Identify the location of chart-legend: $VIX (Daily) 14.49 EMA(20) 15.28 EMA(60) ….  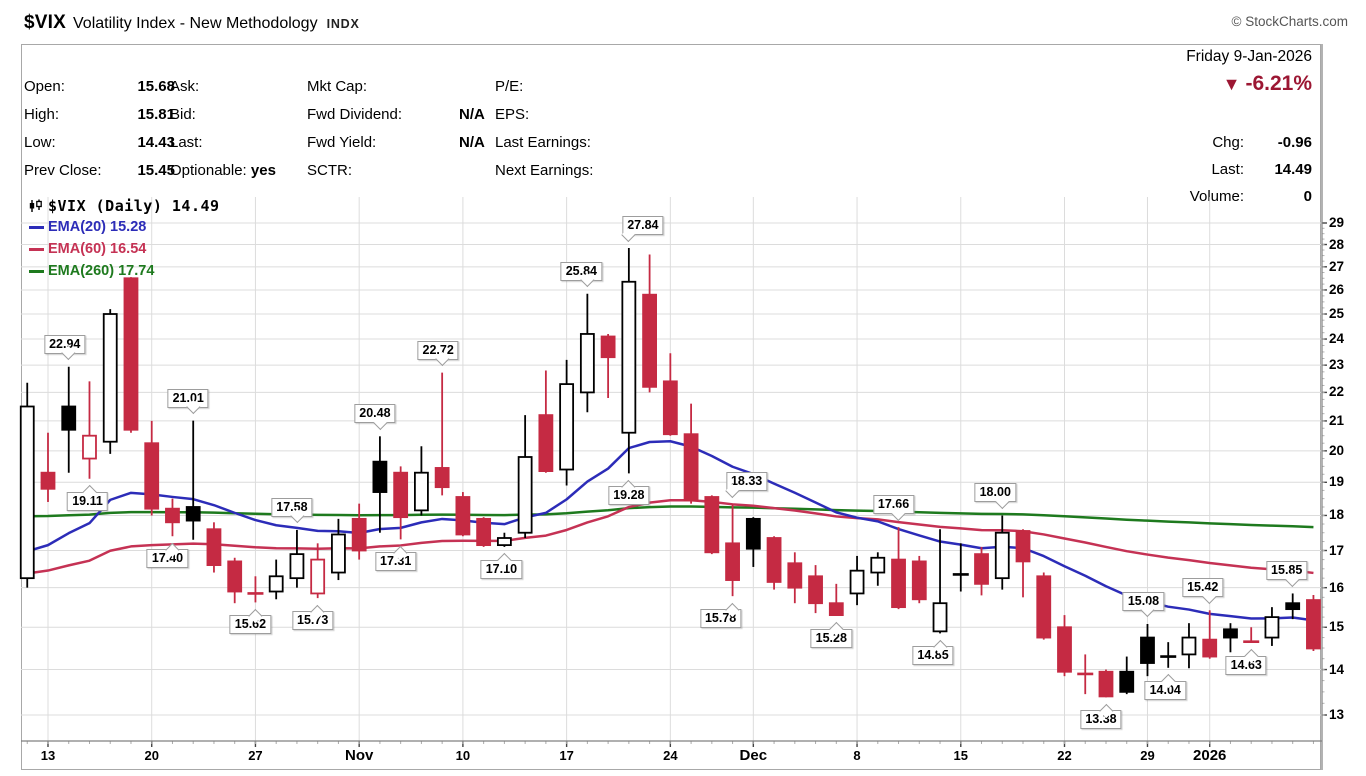
(124, 239).